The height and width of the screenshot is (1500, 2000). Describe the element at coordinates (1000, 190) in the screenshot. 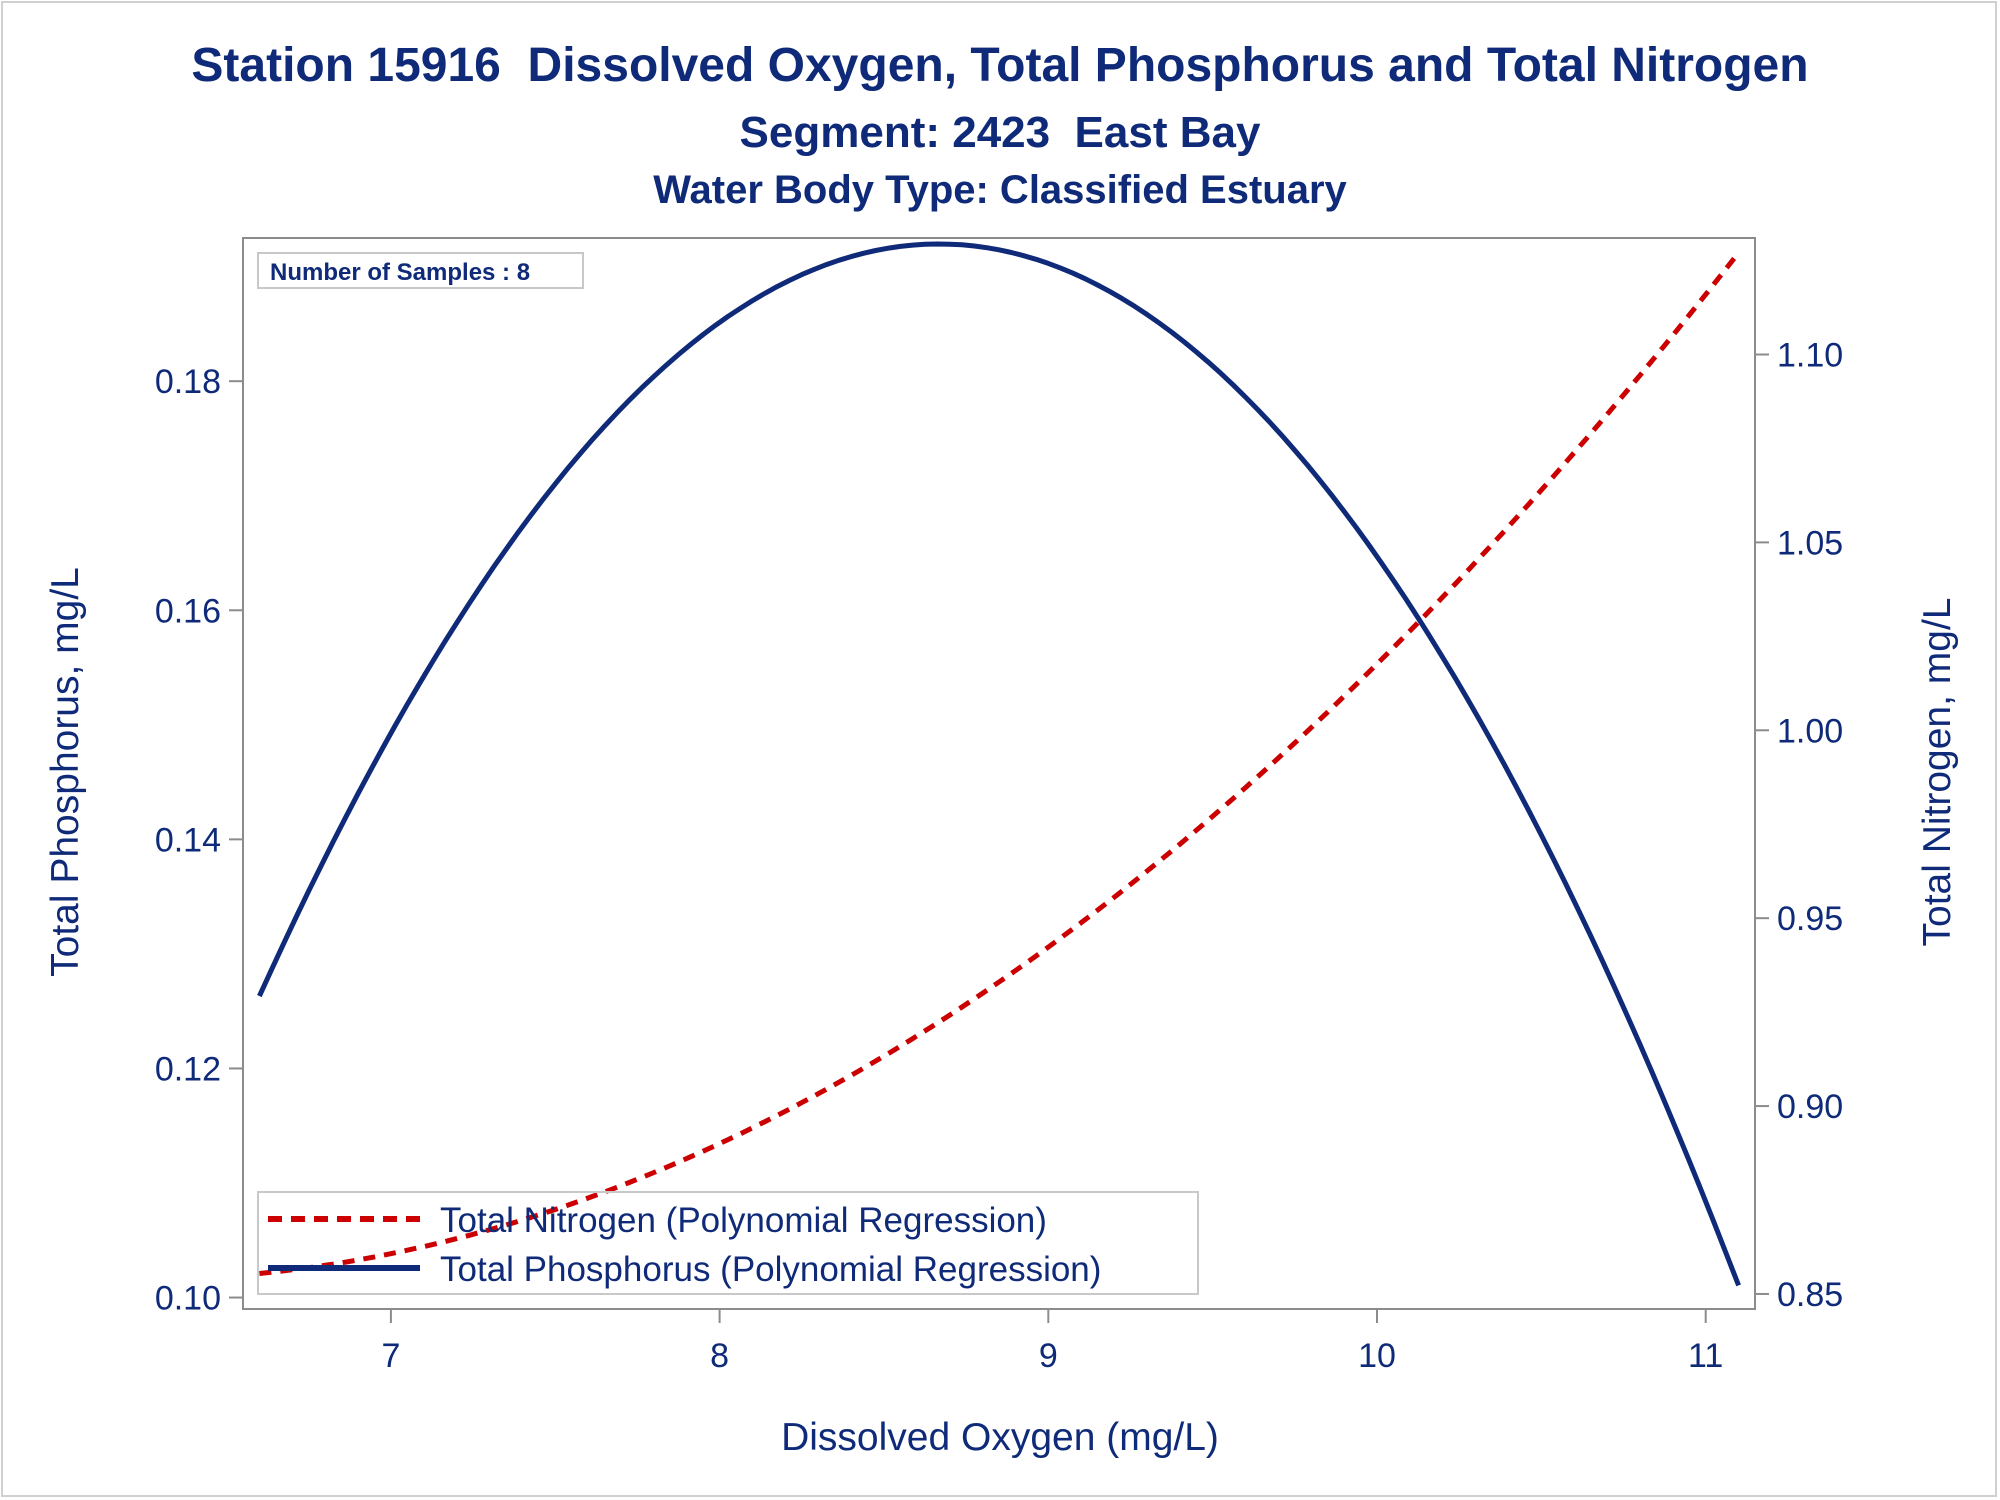

I see `chart-subtitle-2: Water Body Type: Classified Estuary` at that location.